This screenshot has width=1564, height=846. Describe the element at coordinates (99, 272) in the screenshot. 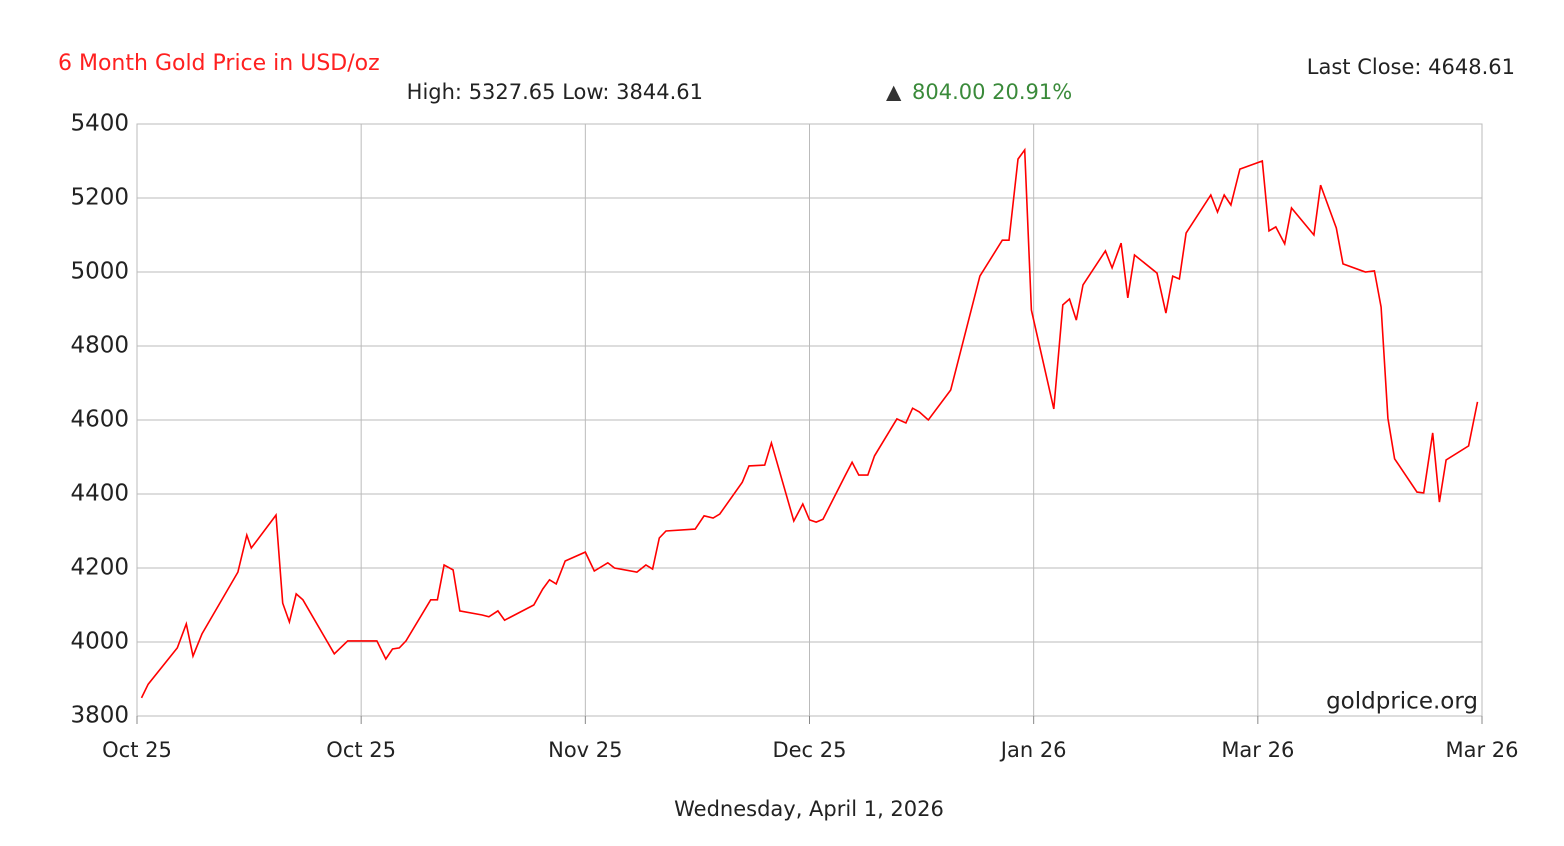

I see `y-tick-label: 5000` at that location.